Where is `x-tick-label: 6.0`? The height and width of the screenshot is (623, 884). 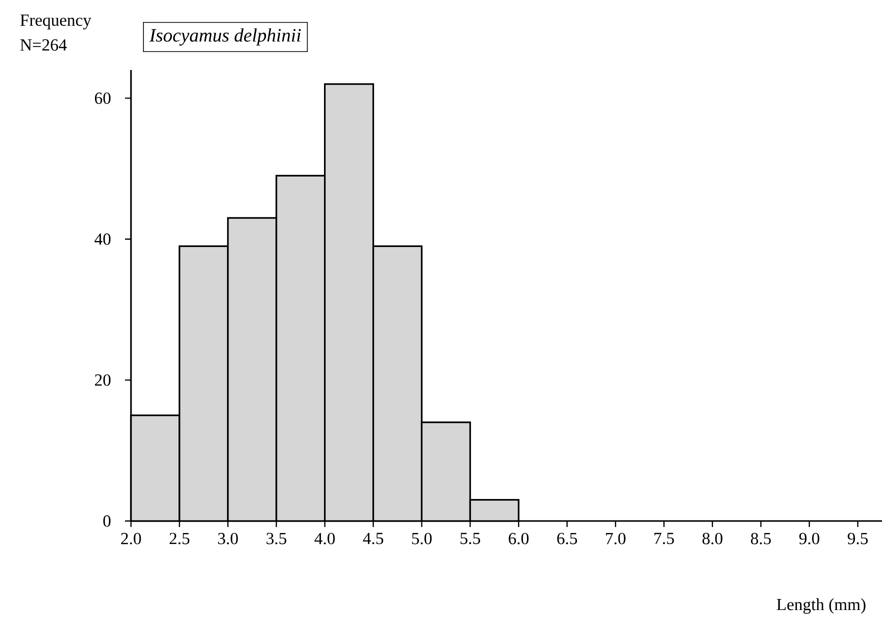
x-tick-label: 6.0 is located at coordinates (518, 538).